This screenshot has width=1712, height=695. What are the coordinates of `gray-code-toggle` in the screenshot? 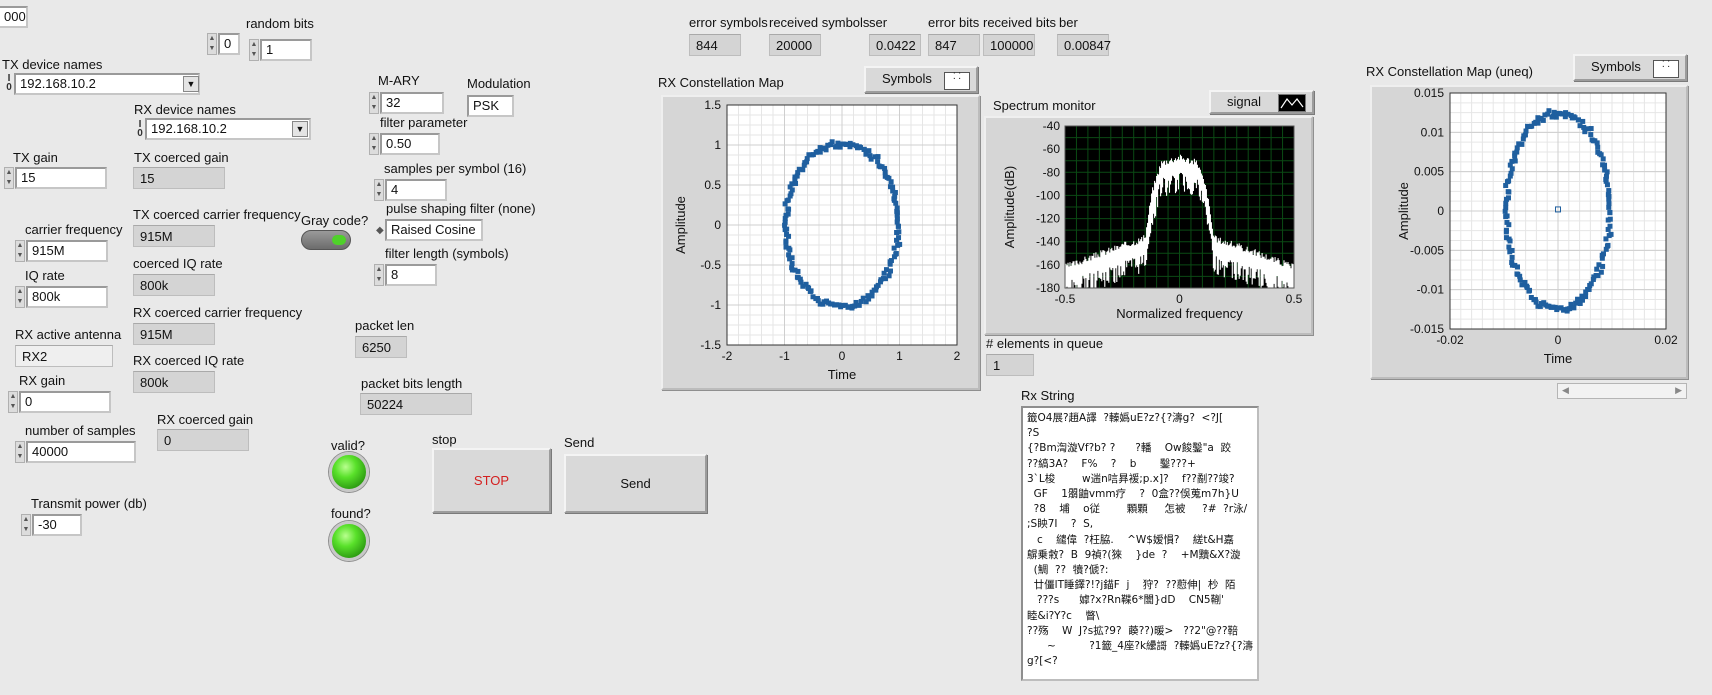 It's located at (326, 240).